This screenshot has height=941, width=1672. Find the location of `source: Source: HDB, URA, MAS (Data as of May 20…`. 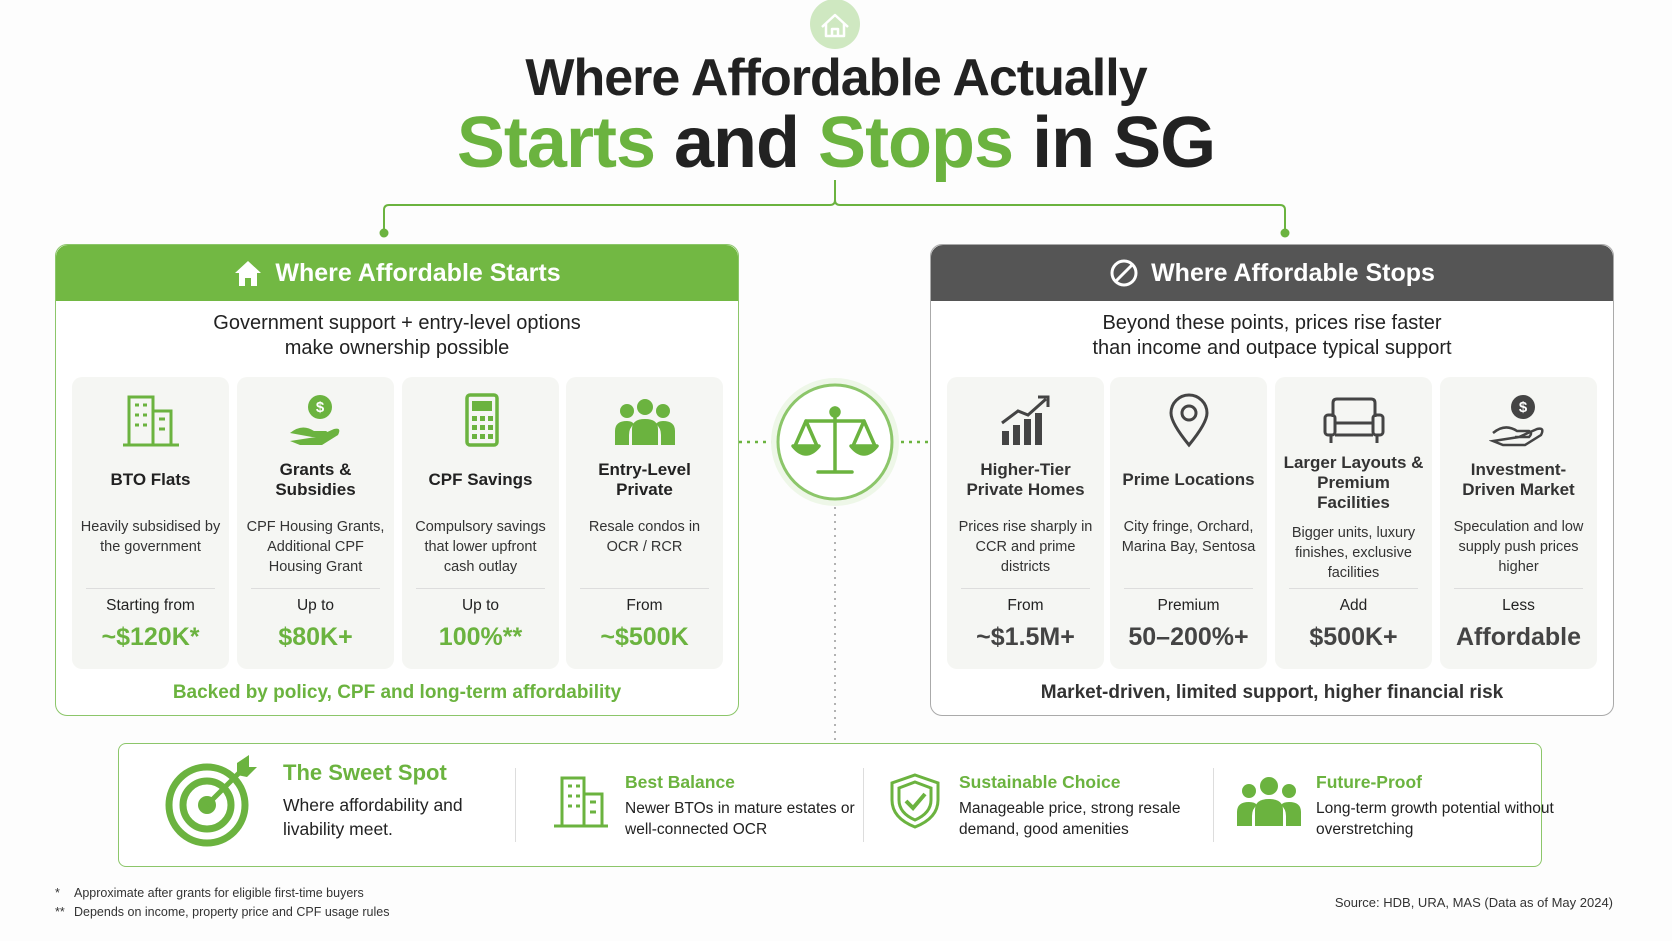

source: Source: HDB, URA, MAS (Data as of May 20… is located at coordinates (1473, 902).